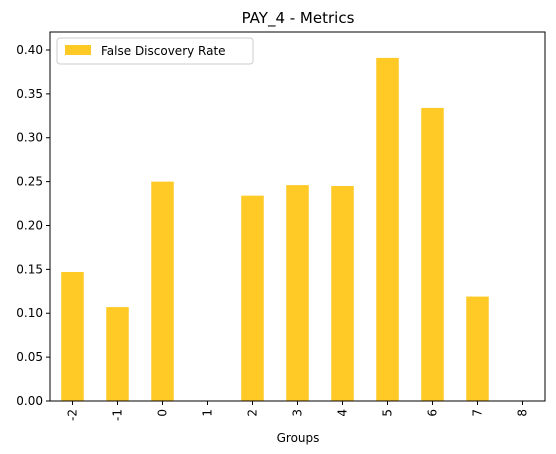 Image resolution: width=556 pixels, height=454 pixels. Describe the element at coordinates (78, 50) in the screenshot. I see `legend-swatch` at that location.